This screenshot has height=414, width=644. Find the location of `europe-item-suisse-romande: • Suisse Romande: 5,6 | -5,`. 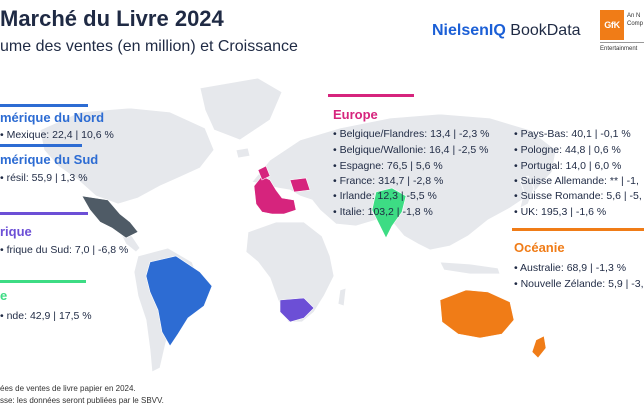

europe-item-suisse-romande: • Suisse Romande: 5,6 | -5, is located at coordinates (578, 196).